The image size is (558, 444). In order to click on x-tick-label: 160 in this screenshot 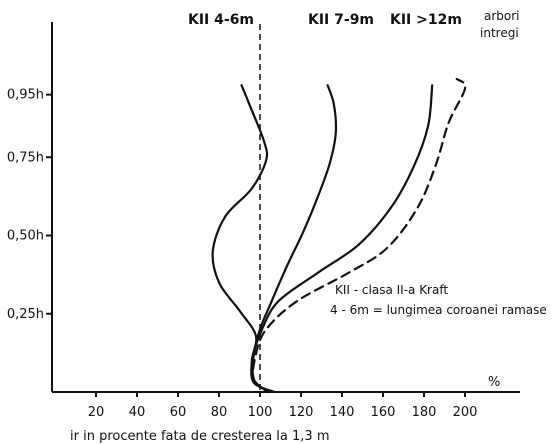, I will do `click(383, 412)`.